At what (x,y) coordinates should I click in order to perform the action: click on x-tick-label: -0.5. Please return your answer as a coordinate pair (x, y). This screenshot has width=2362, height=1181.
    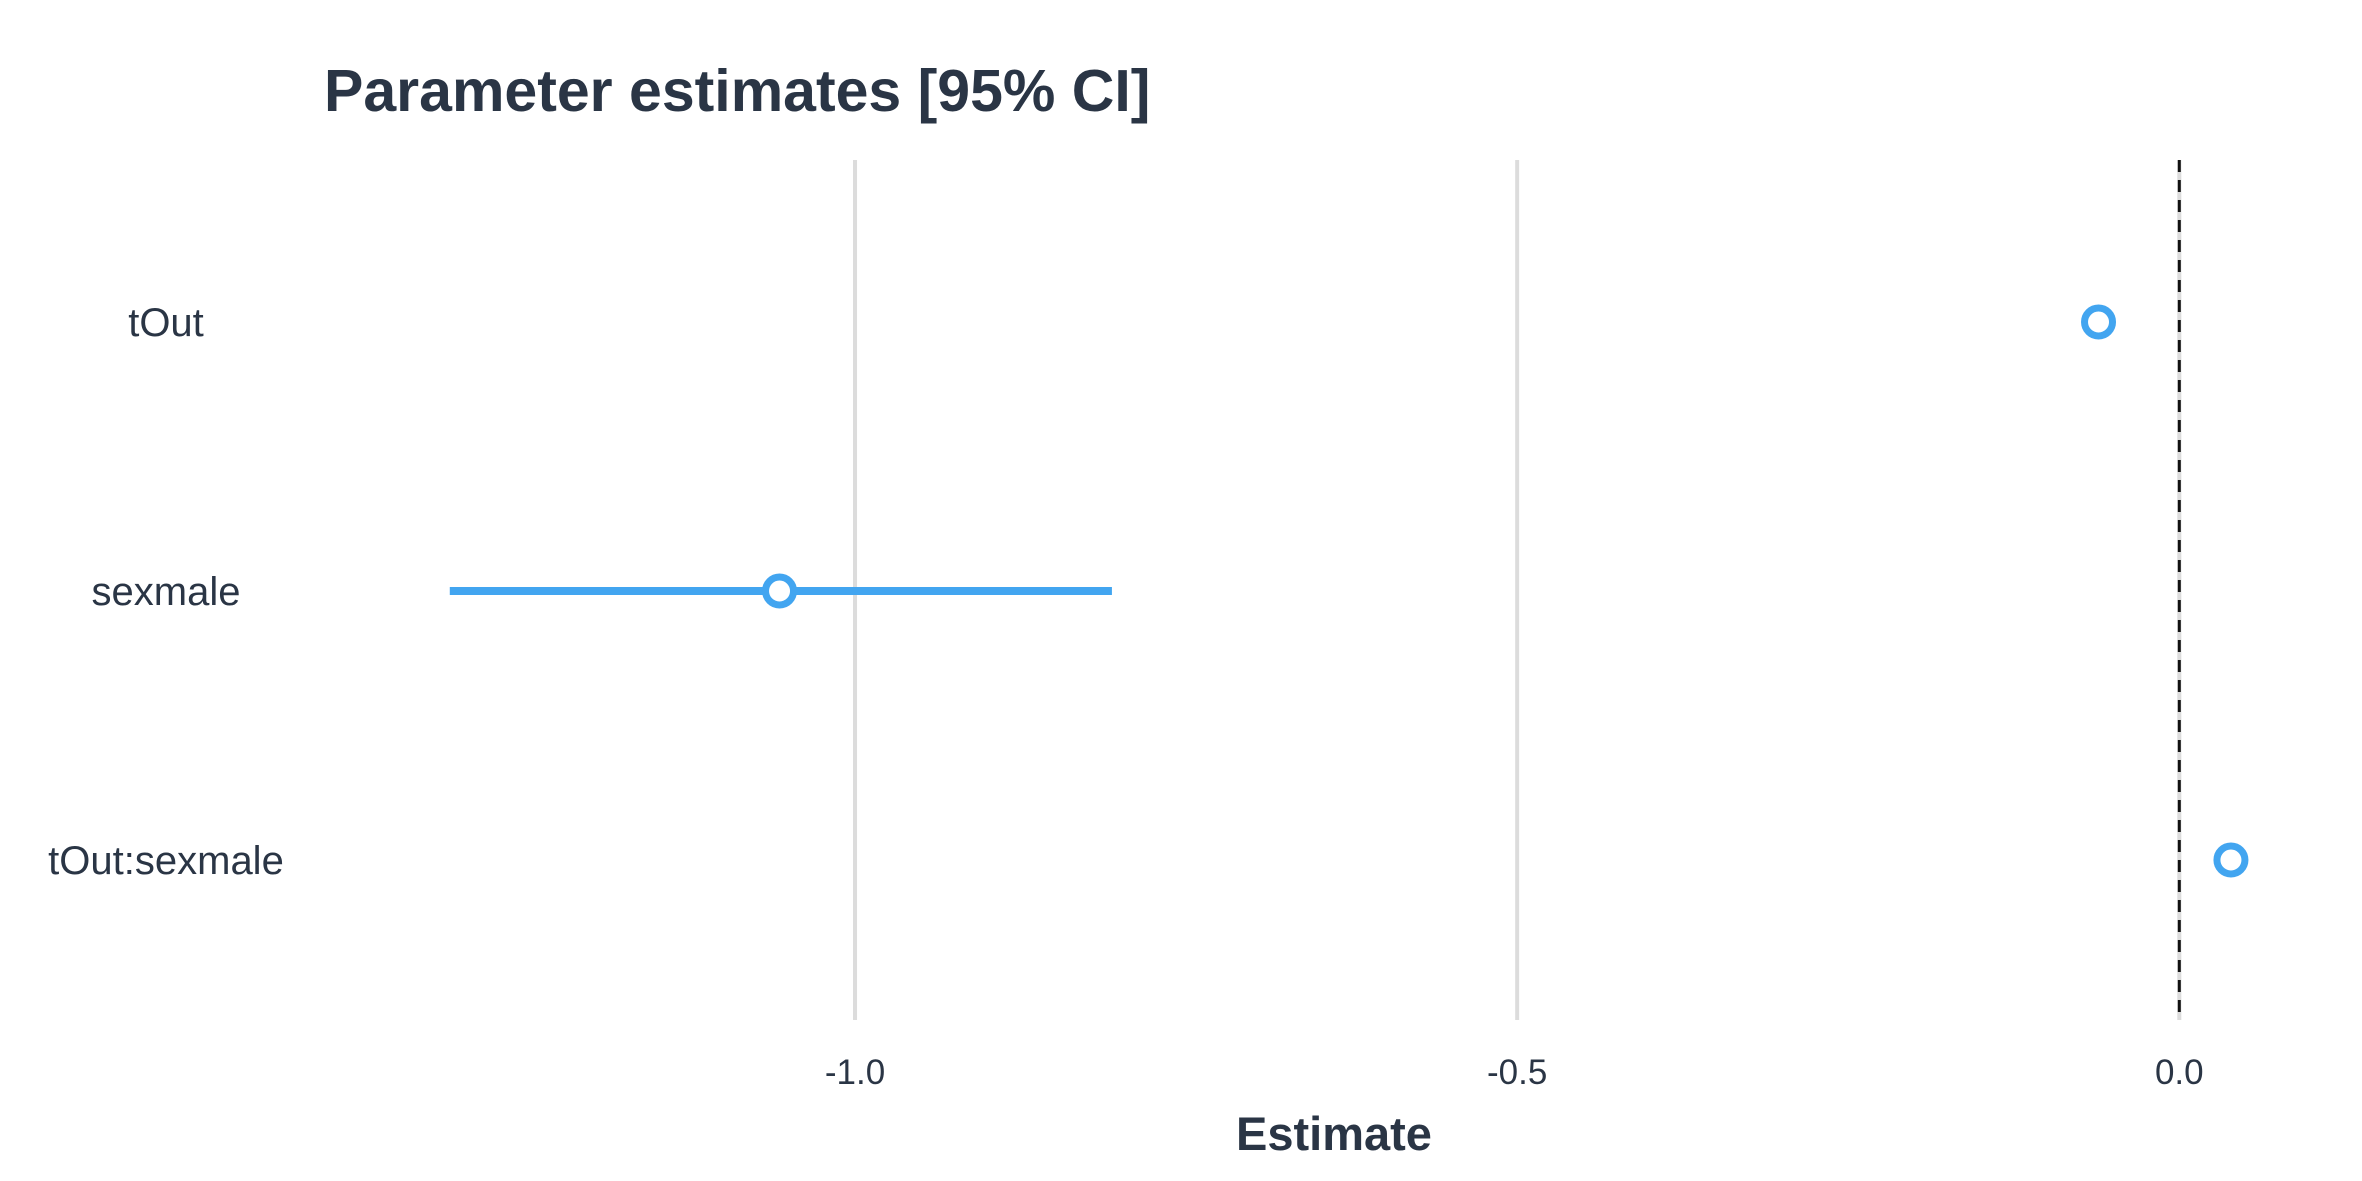
    Looking at the image, I should click on (1517, 1072).